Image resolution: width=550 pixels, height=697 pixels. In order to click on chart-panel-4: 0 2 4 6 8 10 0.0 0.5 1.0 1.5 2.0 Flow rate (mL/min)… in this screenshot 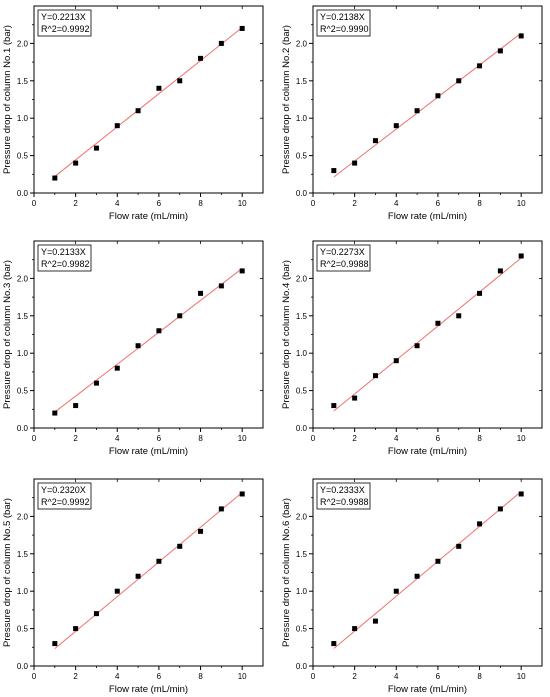, I will do `click(412, 348)`.